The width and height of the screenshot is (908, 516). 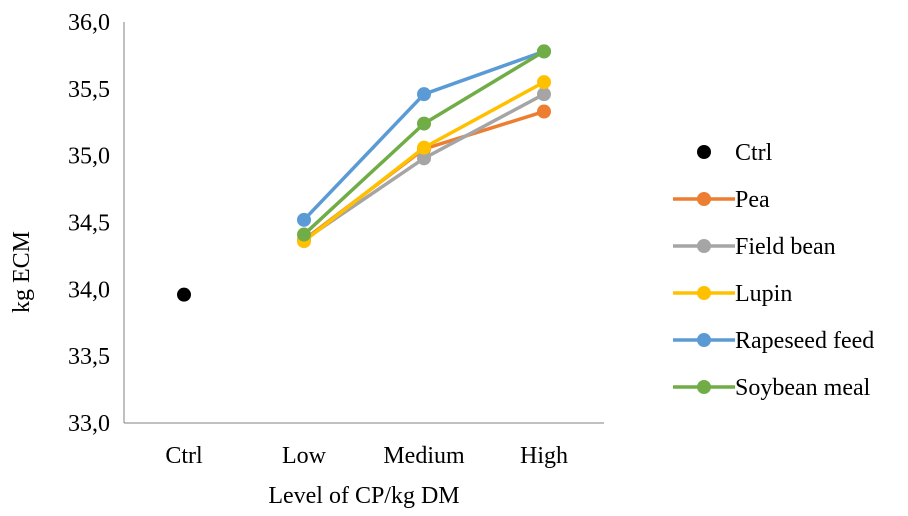 I want to click on legend-label-ctrl: Ctrl, so click(x=754, y=153).